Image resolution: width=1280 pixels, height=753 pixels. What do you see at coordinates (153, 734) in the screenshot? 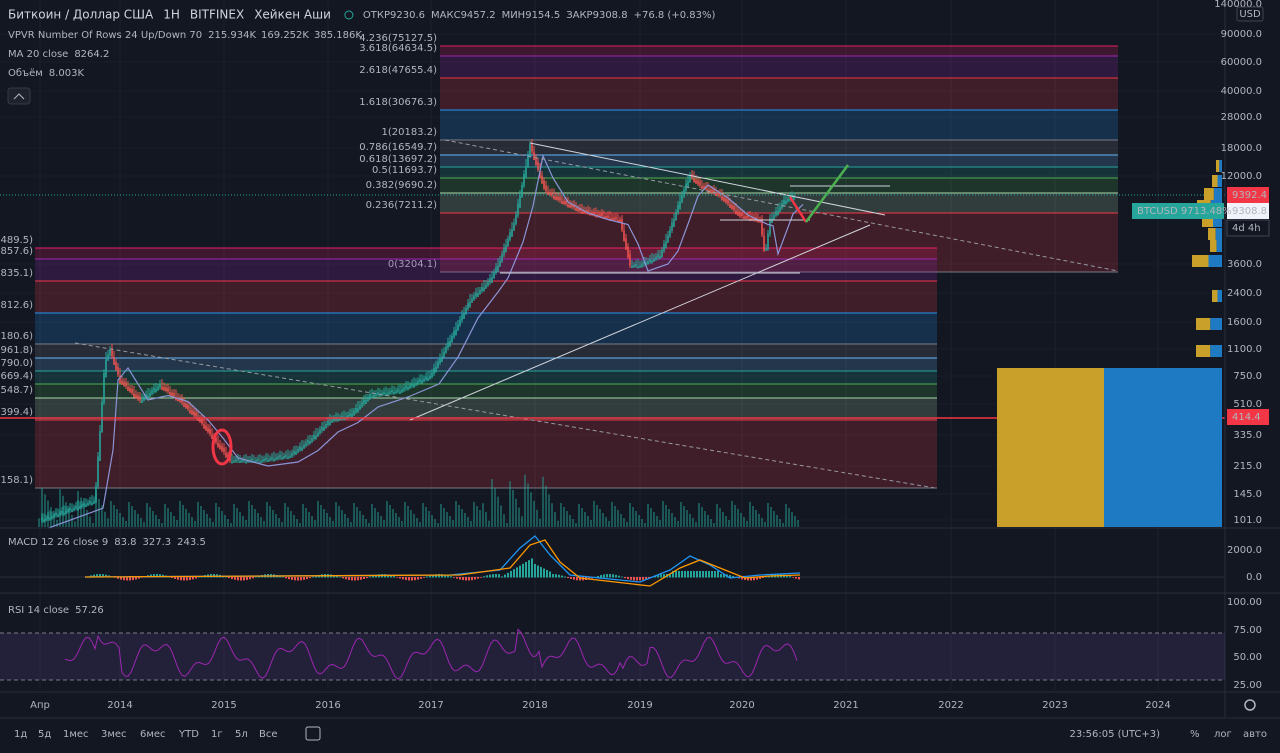
I see `range-button: 6мес` at bounding box center [153, 734].